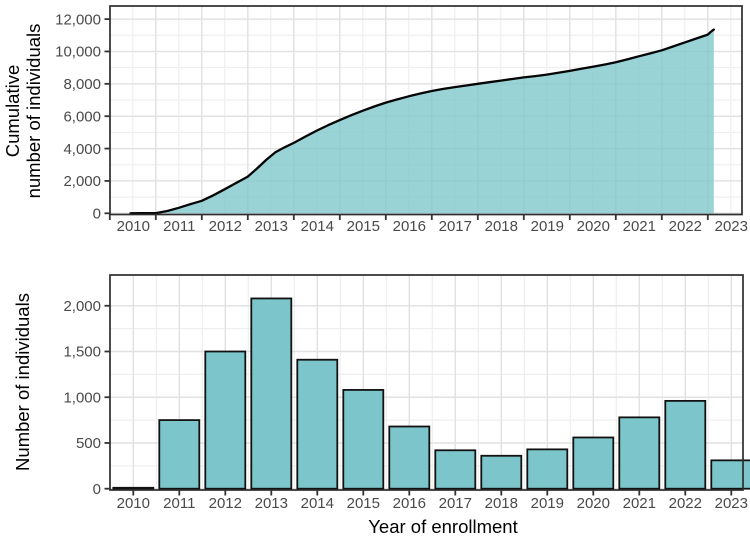 The image size is (750, 544). I want to click on bottom-x-tick-label-2014: 2014, so click(317, 503).